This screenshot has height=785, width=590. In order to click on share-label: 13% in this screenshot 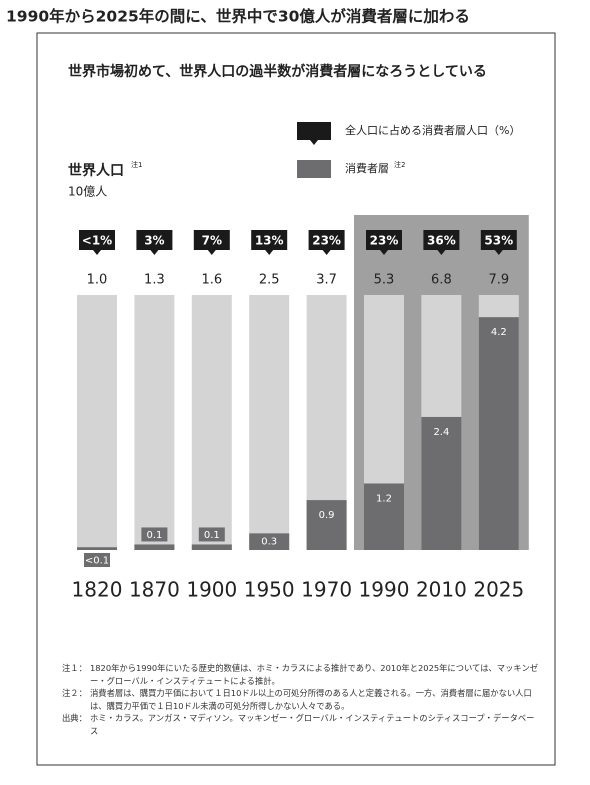, I will do `click(269, 241)`.